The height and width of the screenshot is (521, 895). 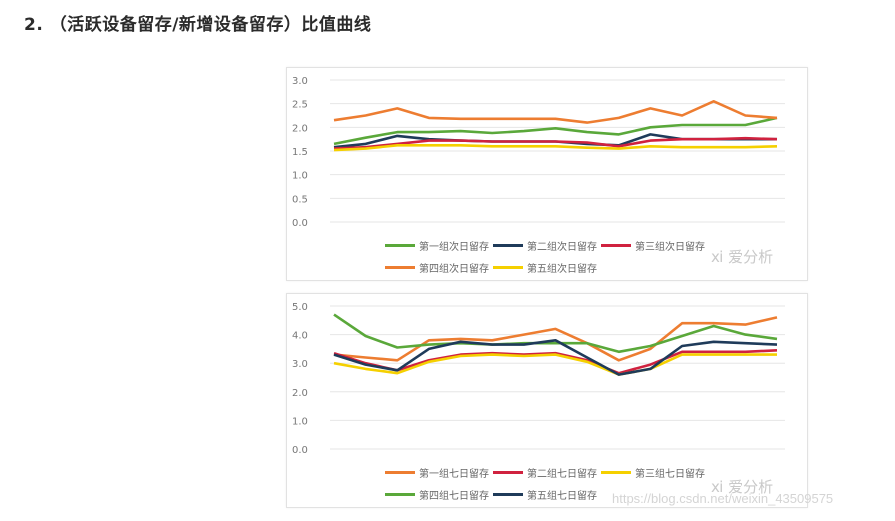 I want to click on y-tick-label: 5.0, so click(x=300, y=307).